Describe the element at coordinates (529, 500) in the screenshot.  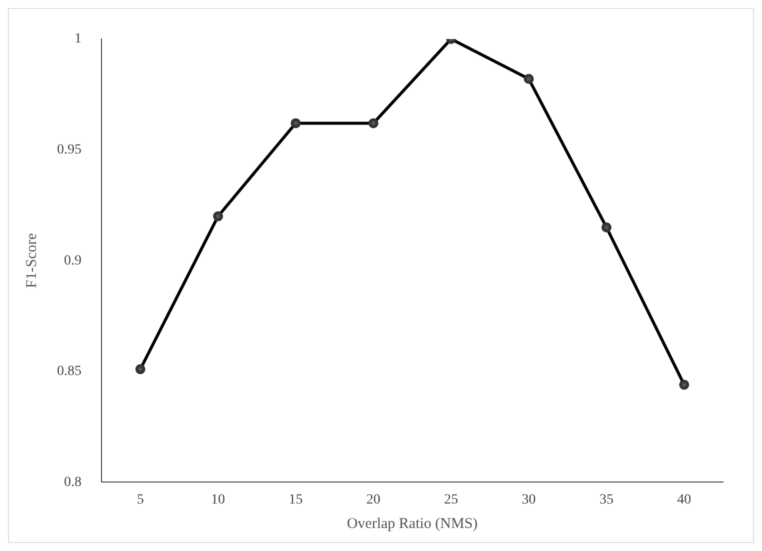
I see `x-tick-label: 30` at that location.